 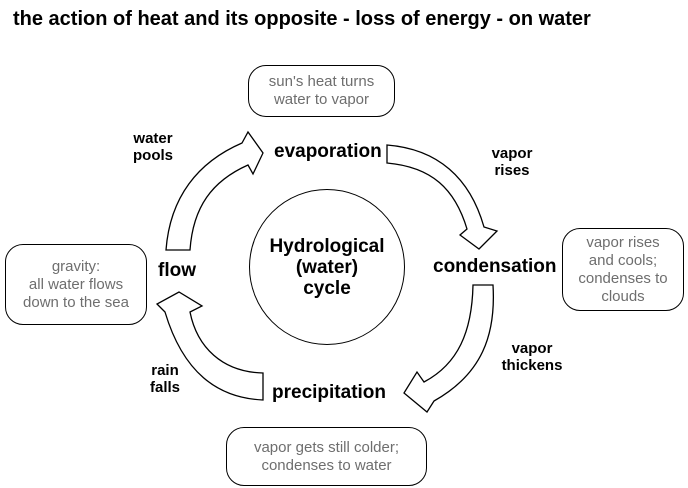 I want to click on stage-label-precipitation: precipitation, so click(x=329, y=392).